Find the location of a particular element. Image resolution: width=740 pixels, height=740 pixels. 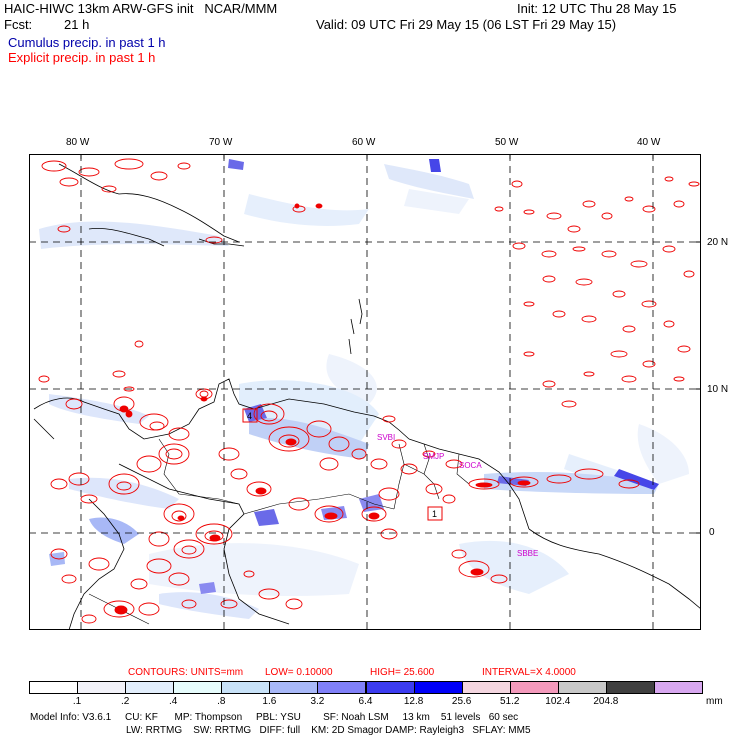

lon-label-50w: 50 W is located at coordinates (507, 142).